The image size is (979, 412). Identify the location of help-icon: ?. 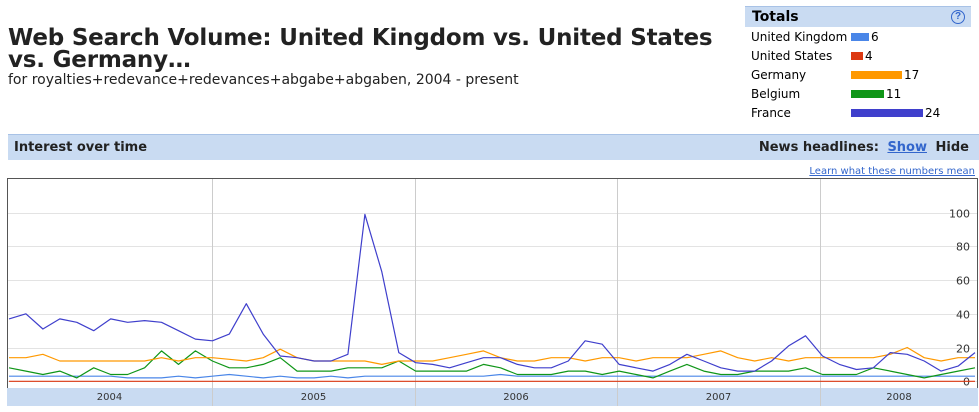
(958, 17).